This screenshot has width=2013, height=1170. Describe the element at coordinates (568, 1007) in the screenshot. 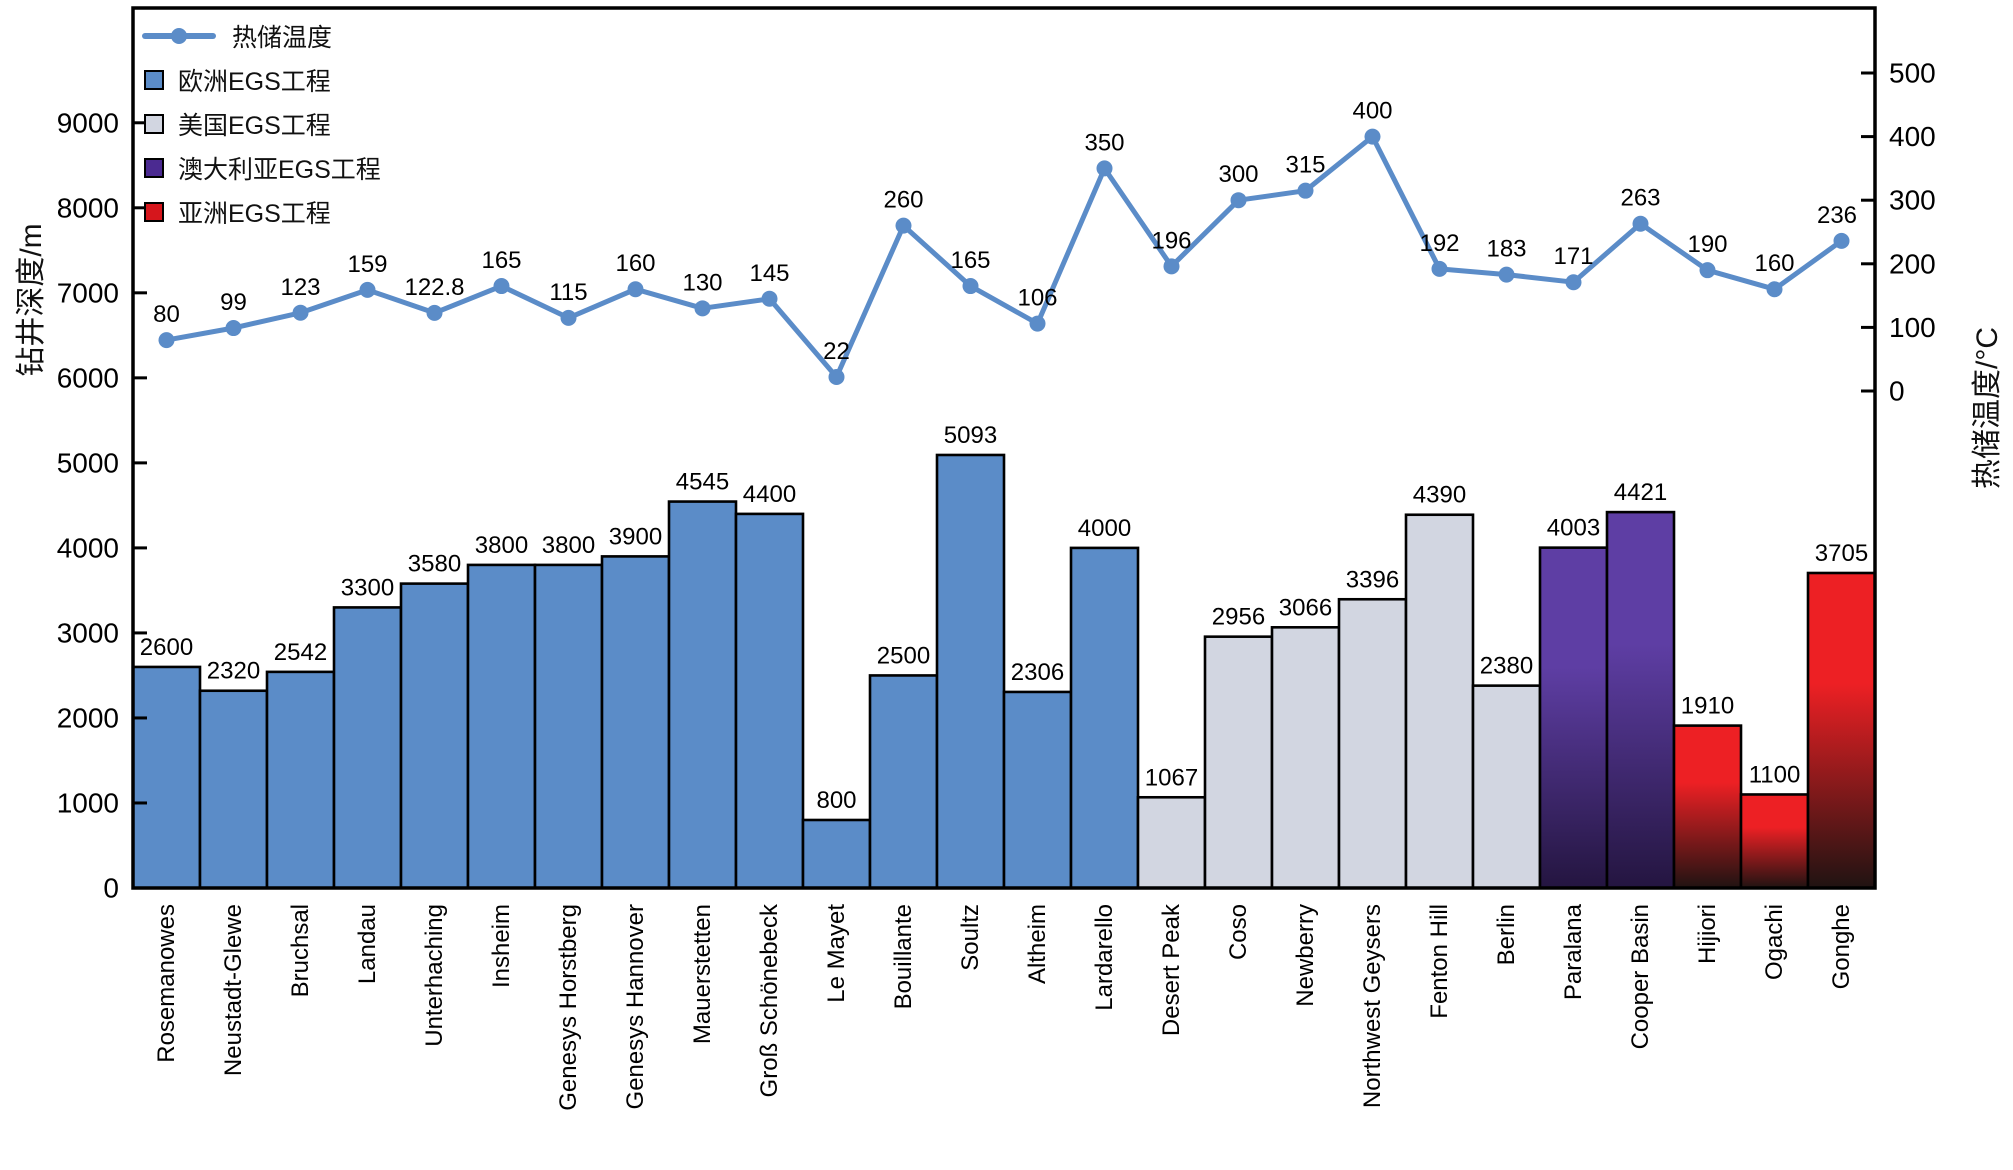

I see `category-label-Genesys Horstberg: Genesys Horstberg` at that location.